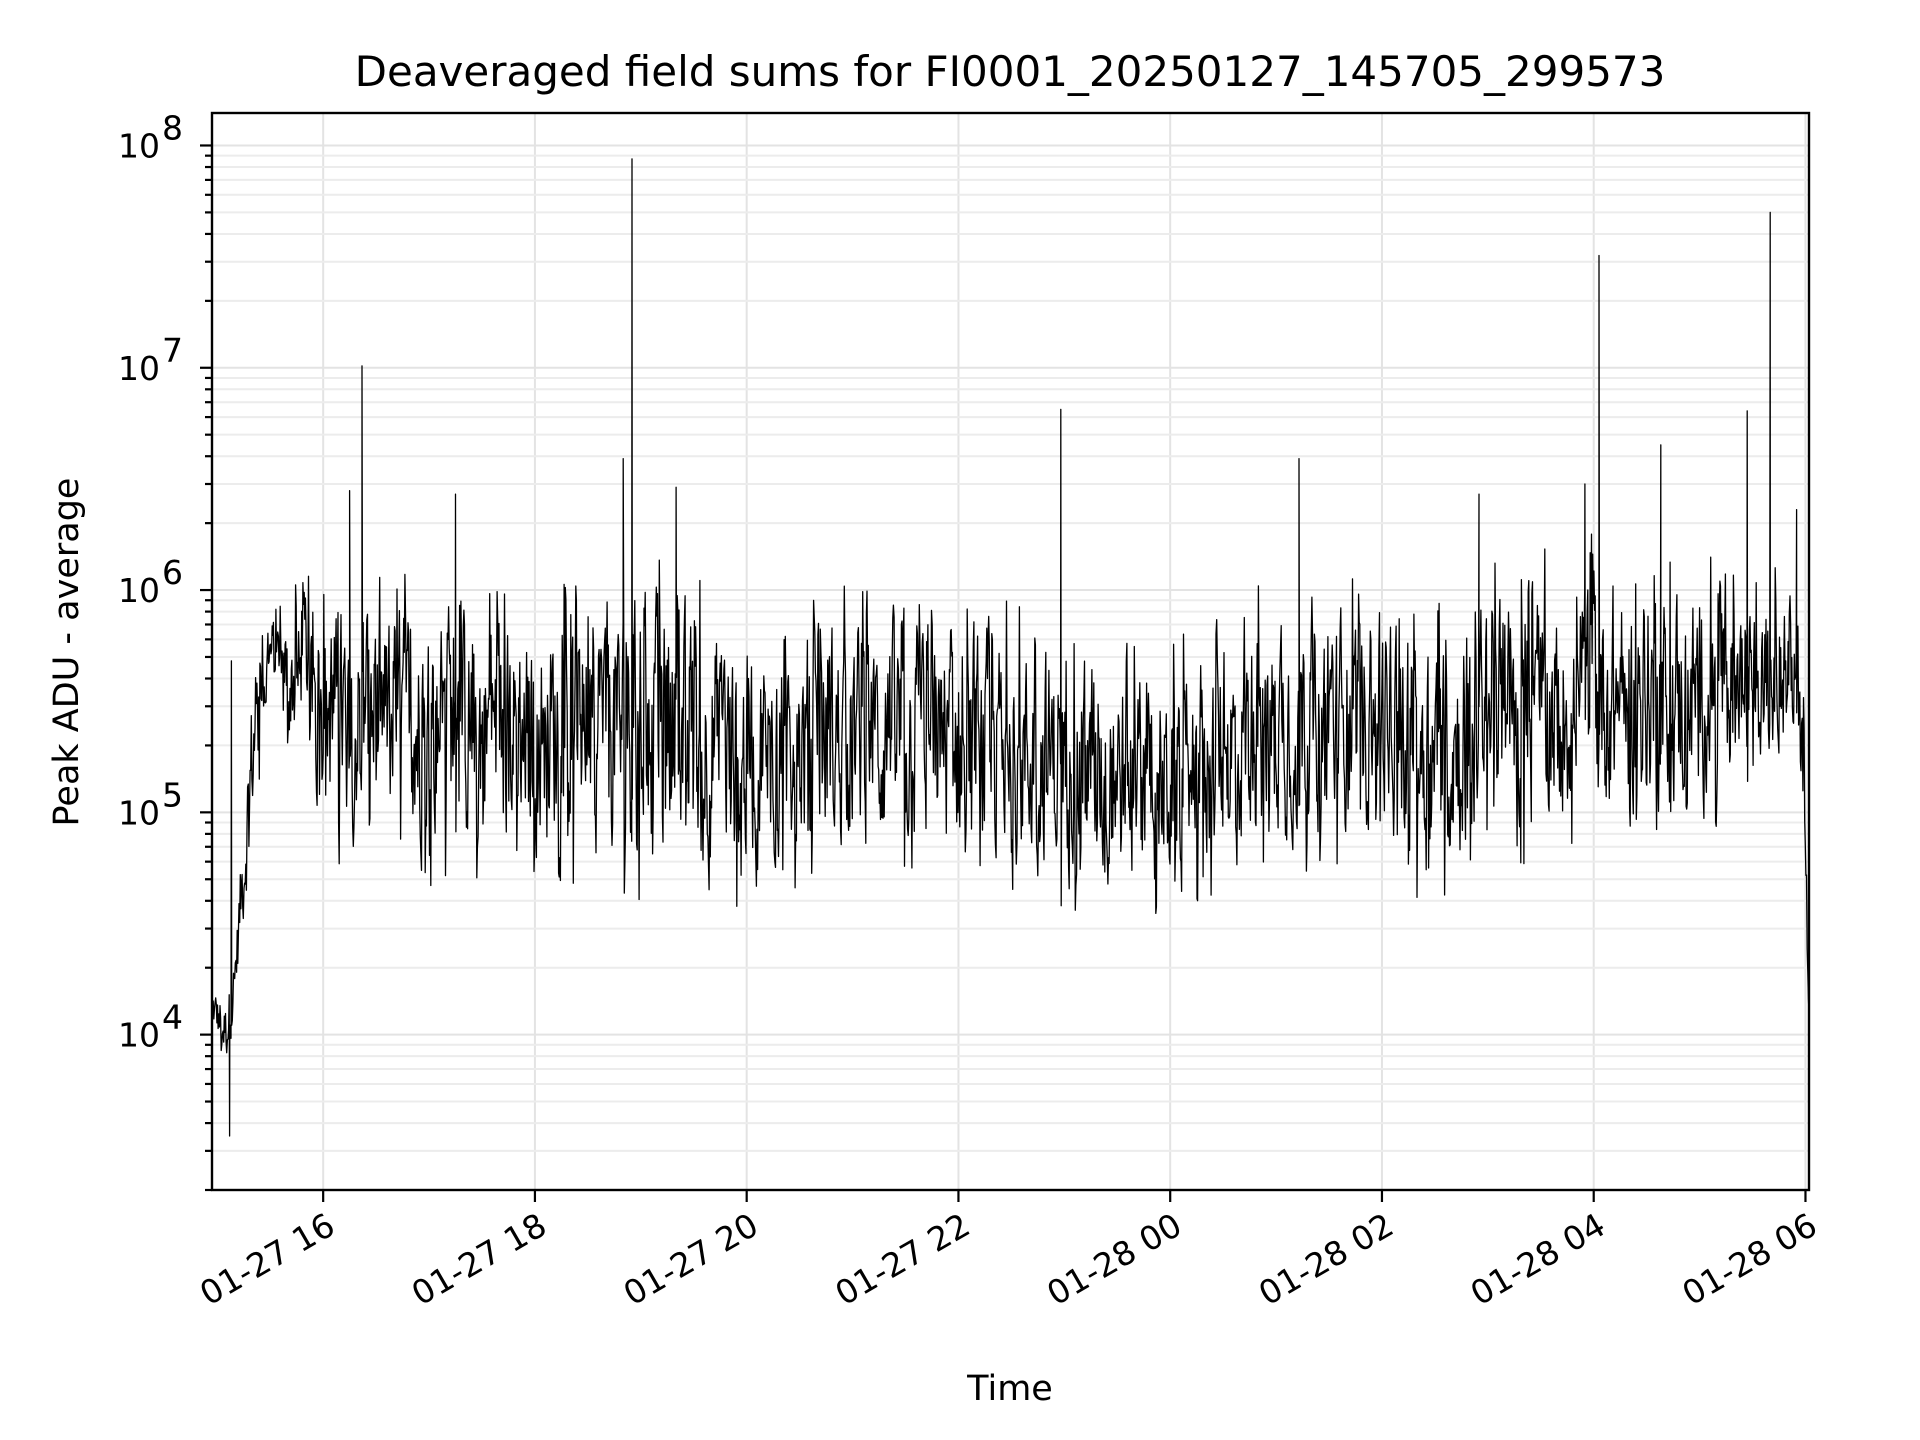  I want to click on y-tick-label-exponent: 5, so click(172, 794).